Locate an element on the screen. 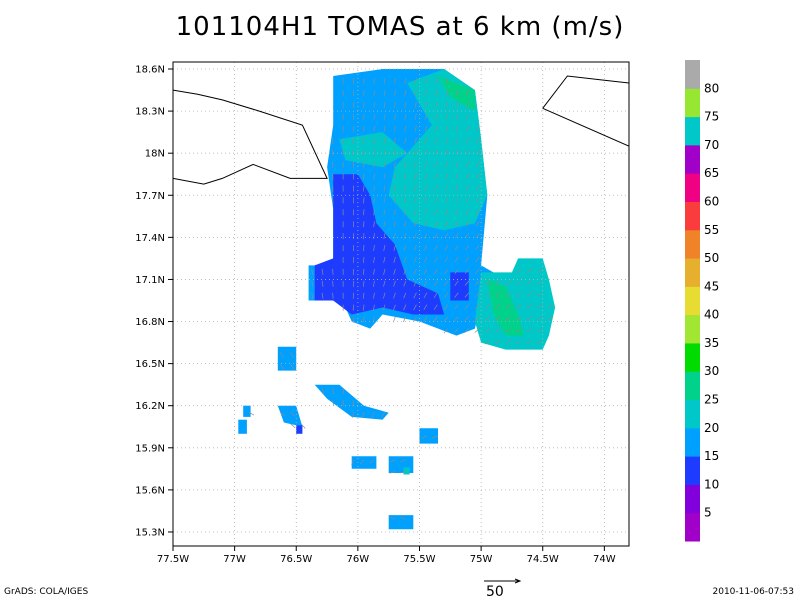 The width and height of the screenshot is (800, 600). x-tick-label-3: 76W is located at coordinates (358, 559).